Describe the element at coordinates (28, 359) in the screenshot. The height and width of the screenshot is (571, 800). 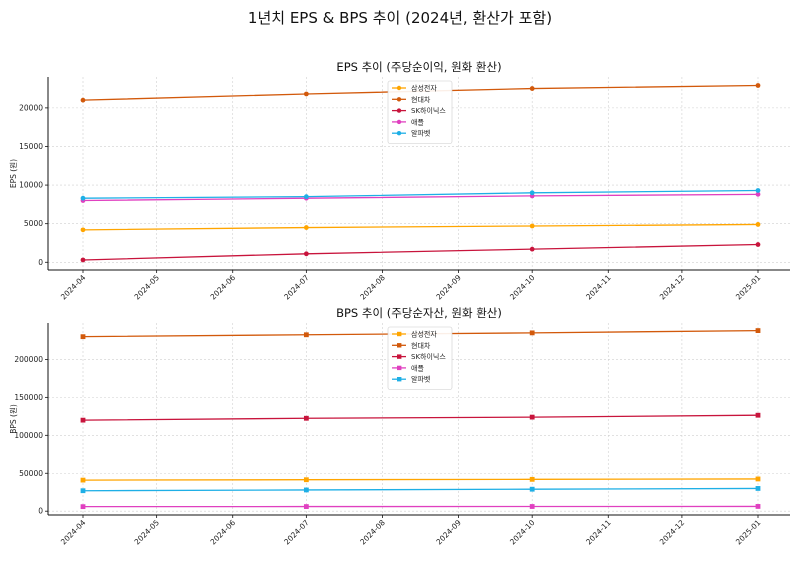
I see `y-tick-label: 200000` at that location.